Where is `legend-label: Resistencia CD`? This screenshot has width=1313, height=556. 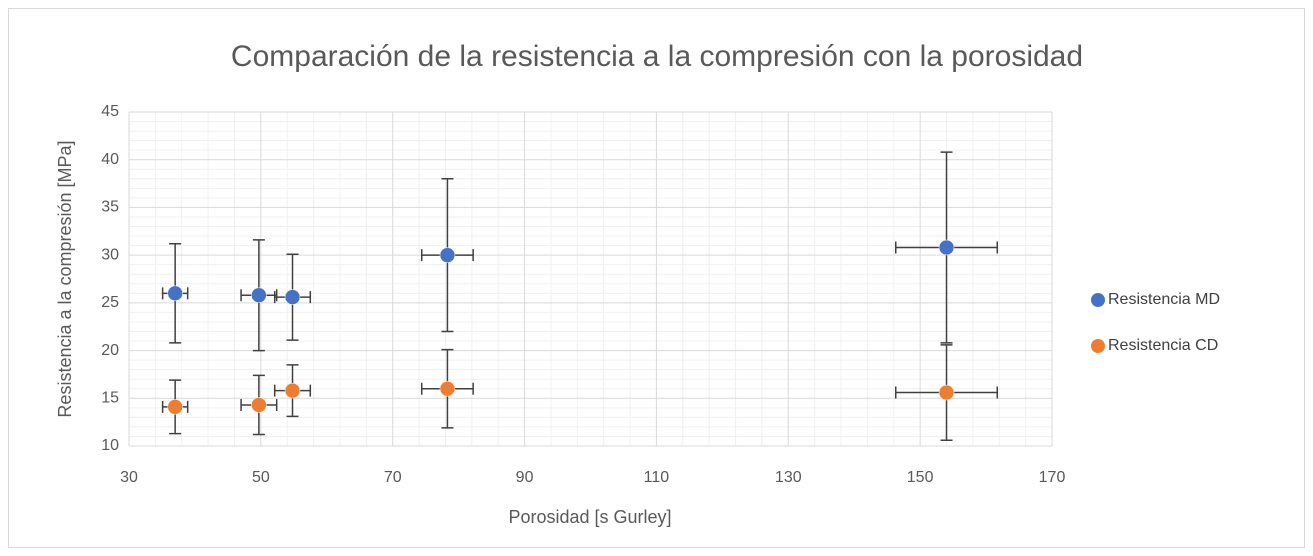 legend-label: Resistencia CD is located at coordinates (1163, 345).